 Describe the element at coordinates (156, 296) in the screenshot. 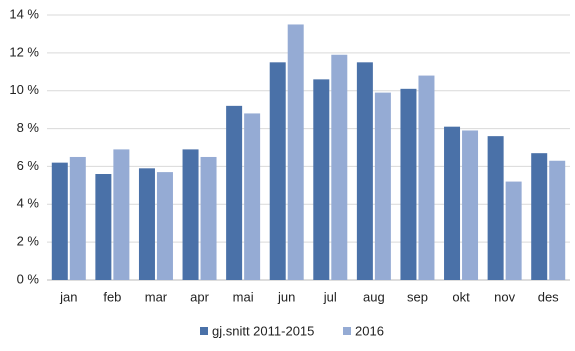

I see `x-tick-label: mar` at that location.